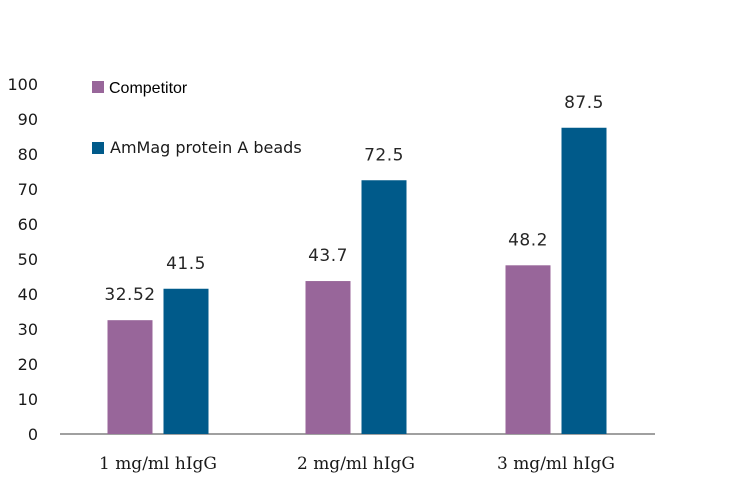 The height and width of the screenshot is (486, 733). What do you see at coordinates (148, 88) in the screenshot?
I see `legend-label-competitor: Competitor` at bounding box center [148, 88].